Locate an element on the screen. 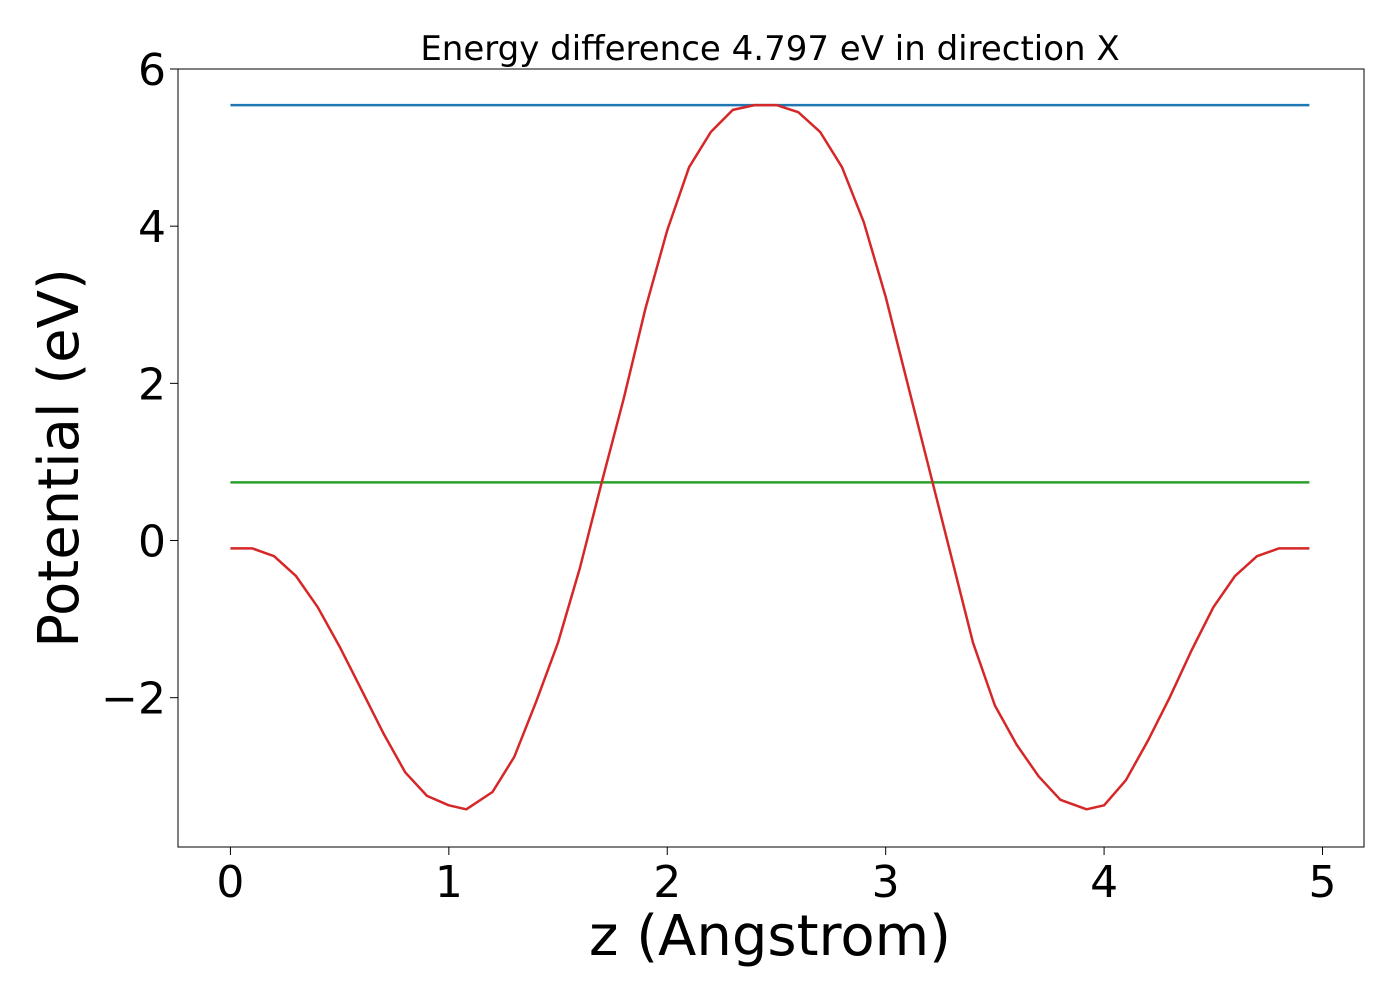 The image size is (1400, 1000). x-axis-title: z (Angstrom) is located at coordinates (770, 936).